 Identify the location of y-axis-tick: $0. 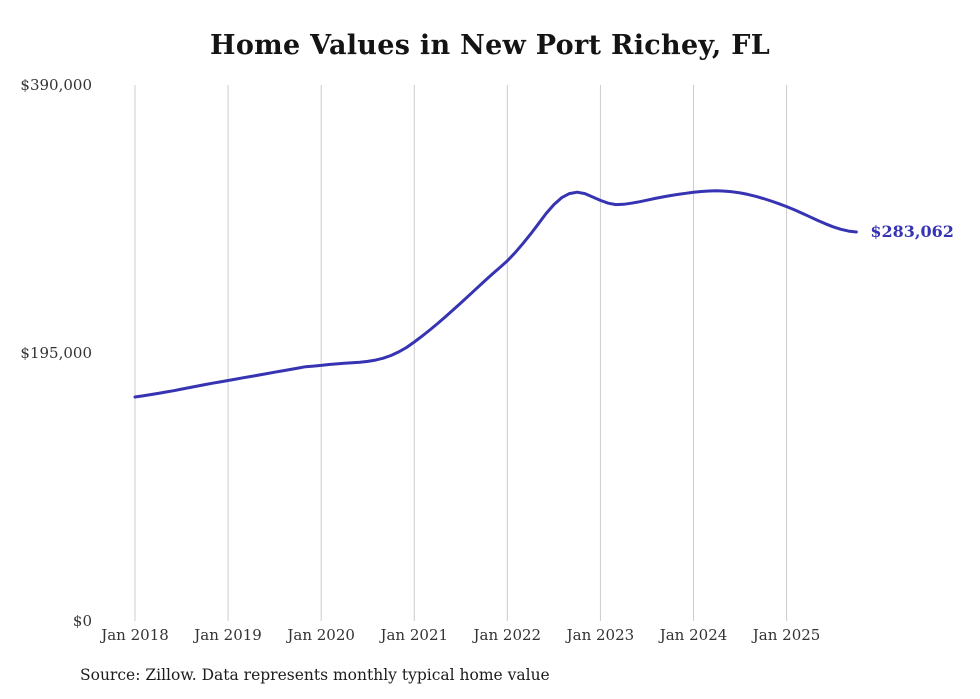
(82, 621).